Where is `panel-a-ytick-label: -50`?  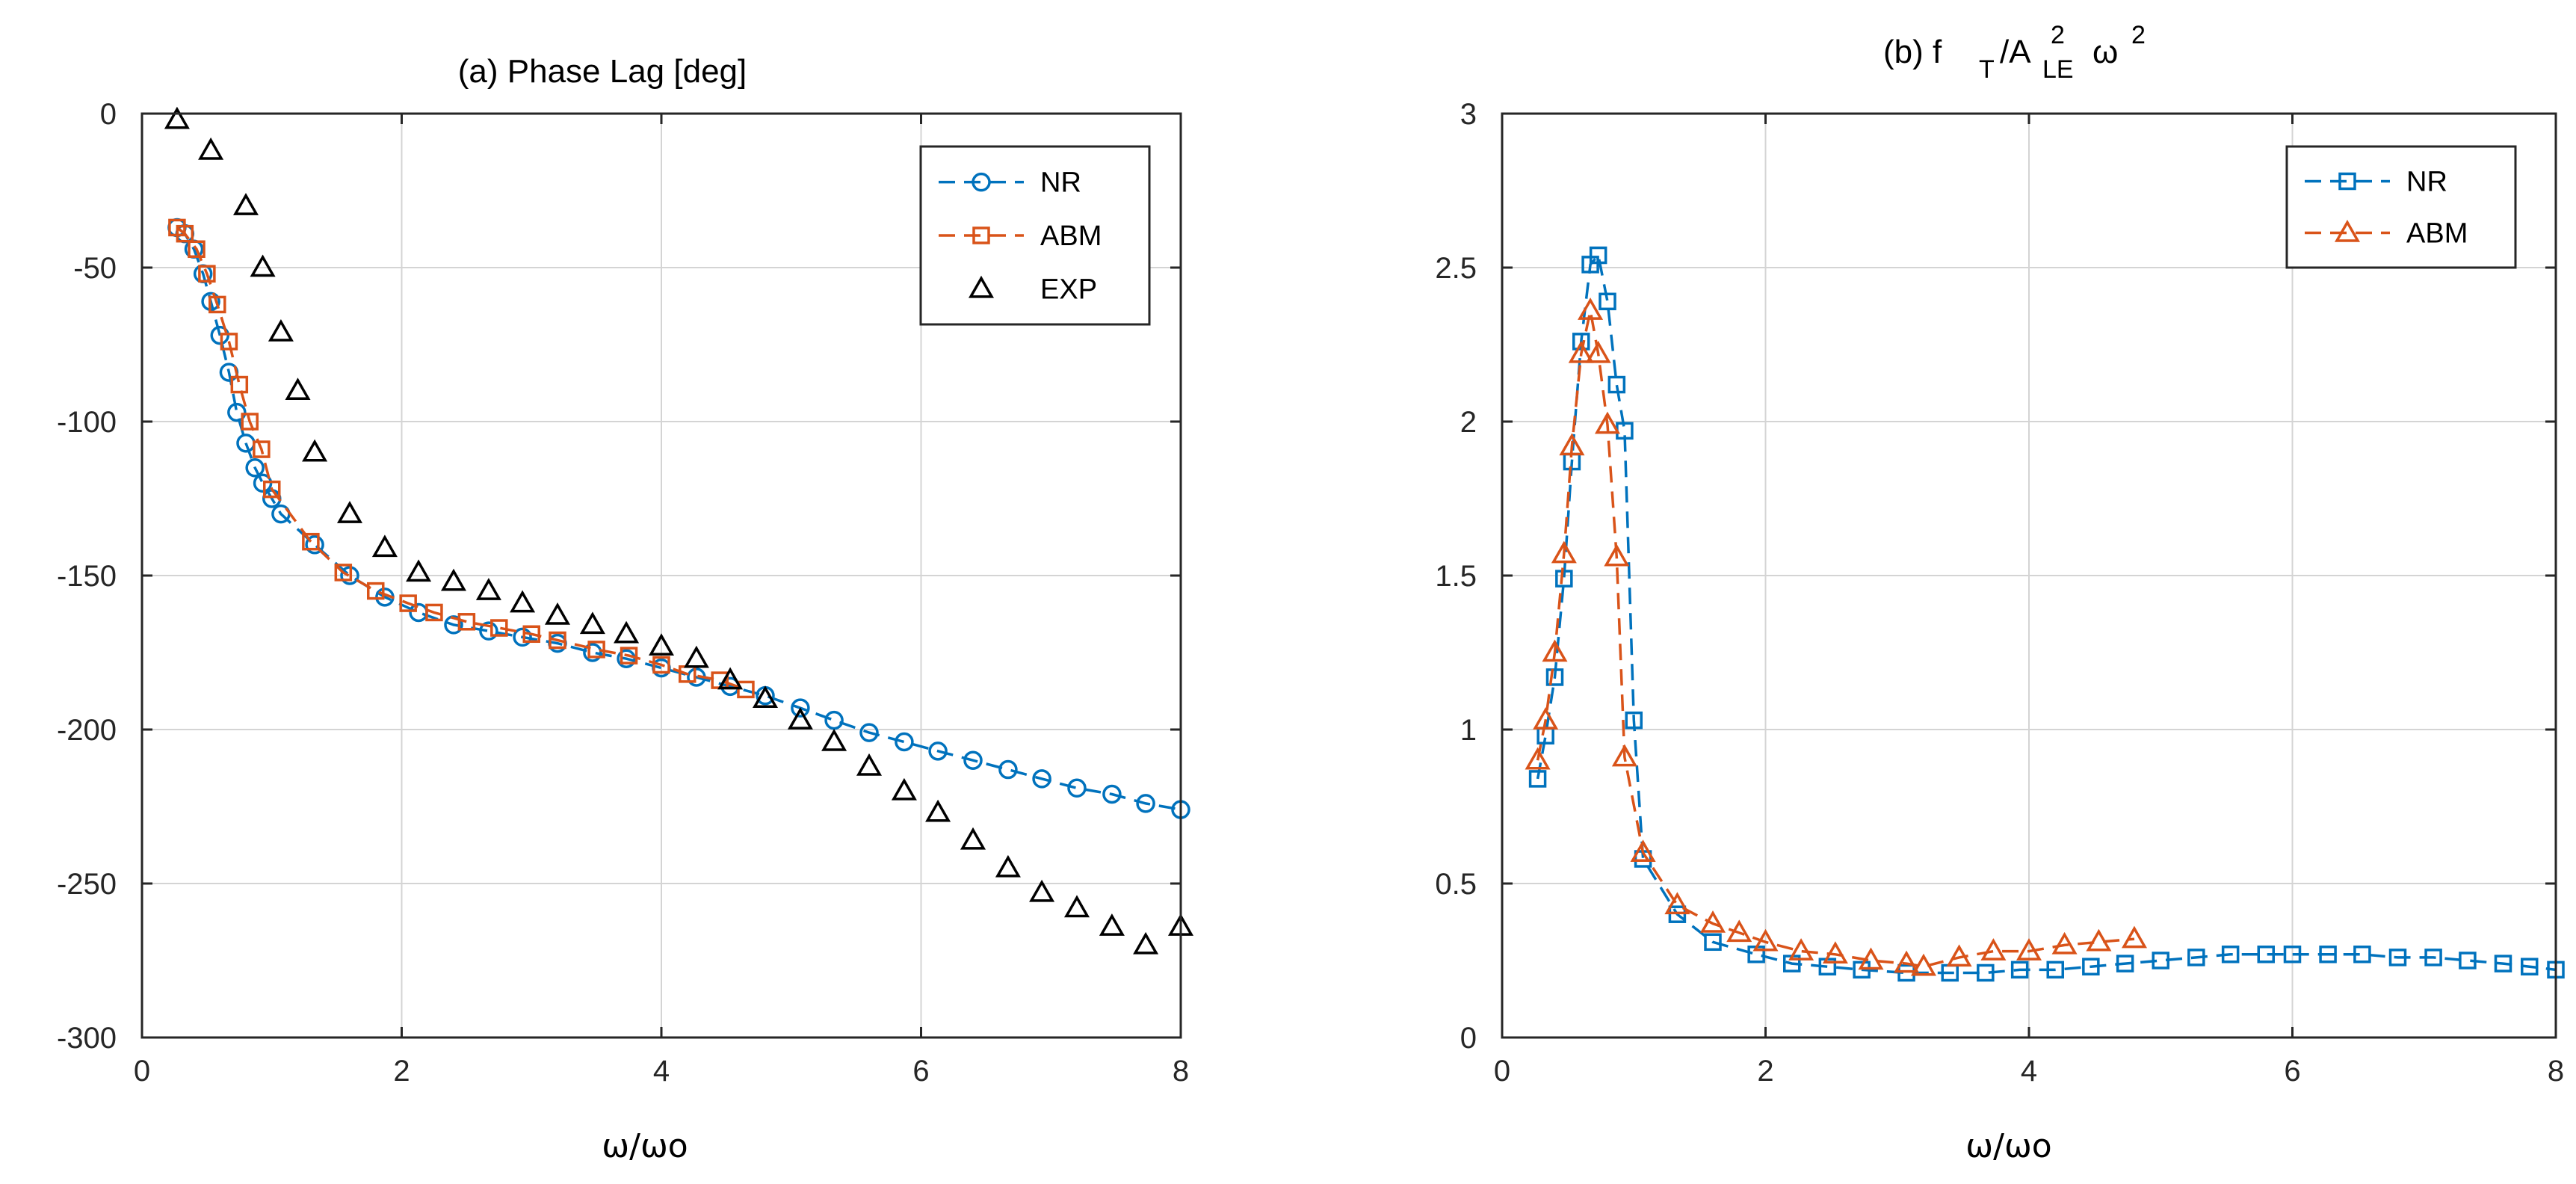
panel-a-ytick-label: -50 is located at coordinates (95, 269).